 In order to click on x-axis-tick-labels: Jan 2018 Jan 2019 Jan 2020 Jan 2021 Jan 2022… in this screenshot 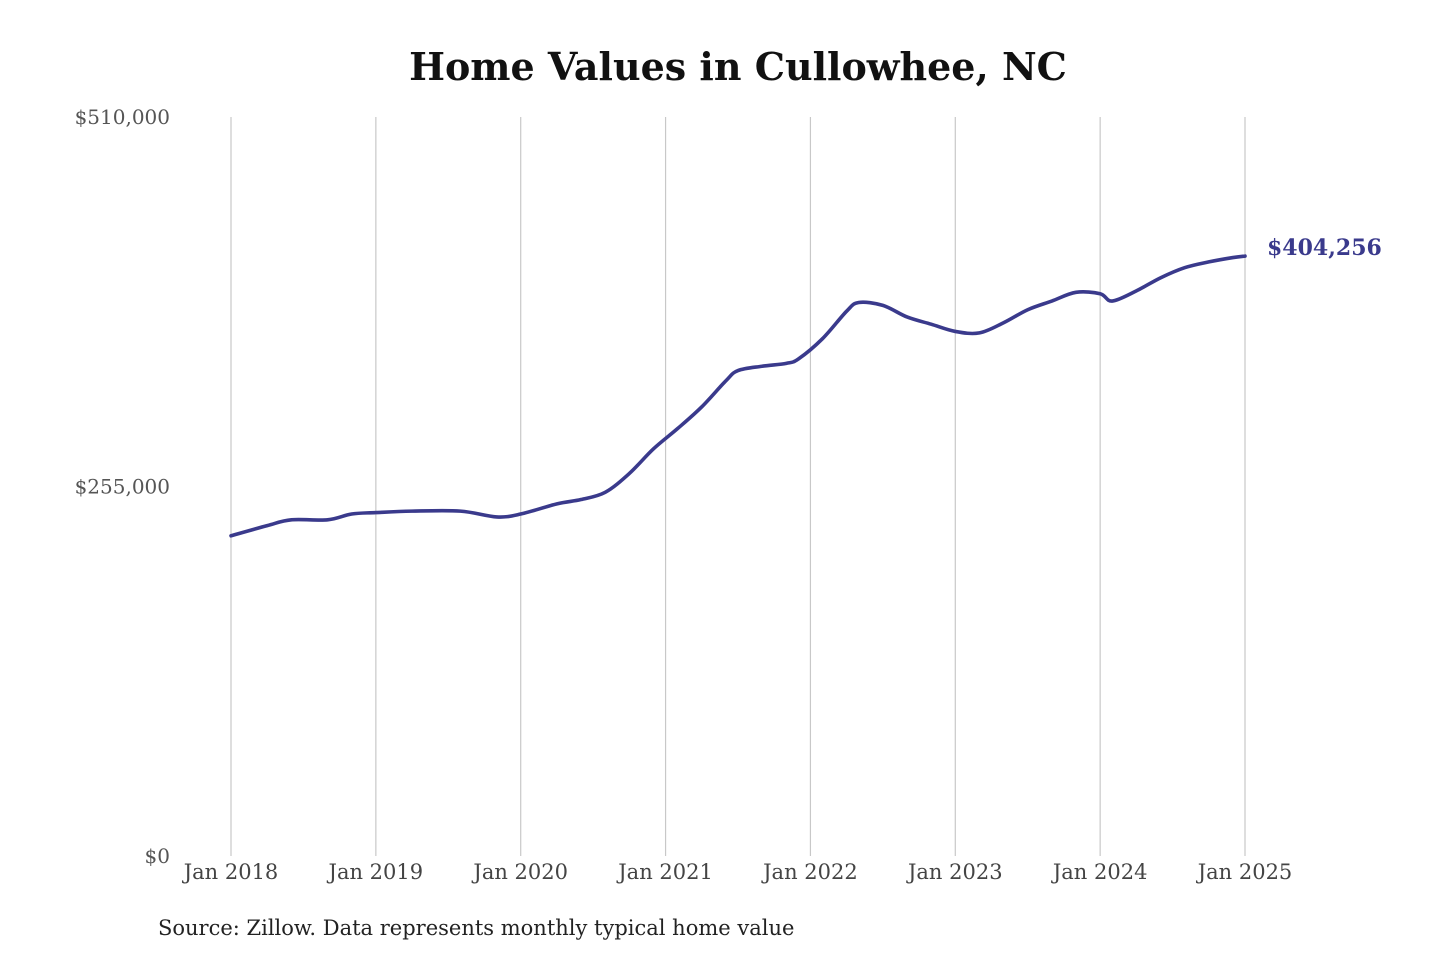, I will do `click(737, 872)`.